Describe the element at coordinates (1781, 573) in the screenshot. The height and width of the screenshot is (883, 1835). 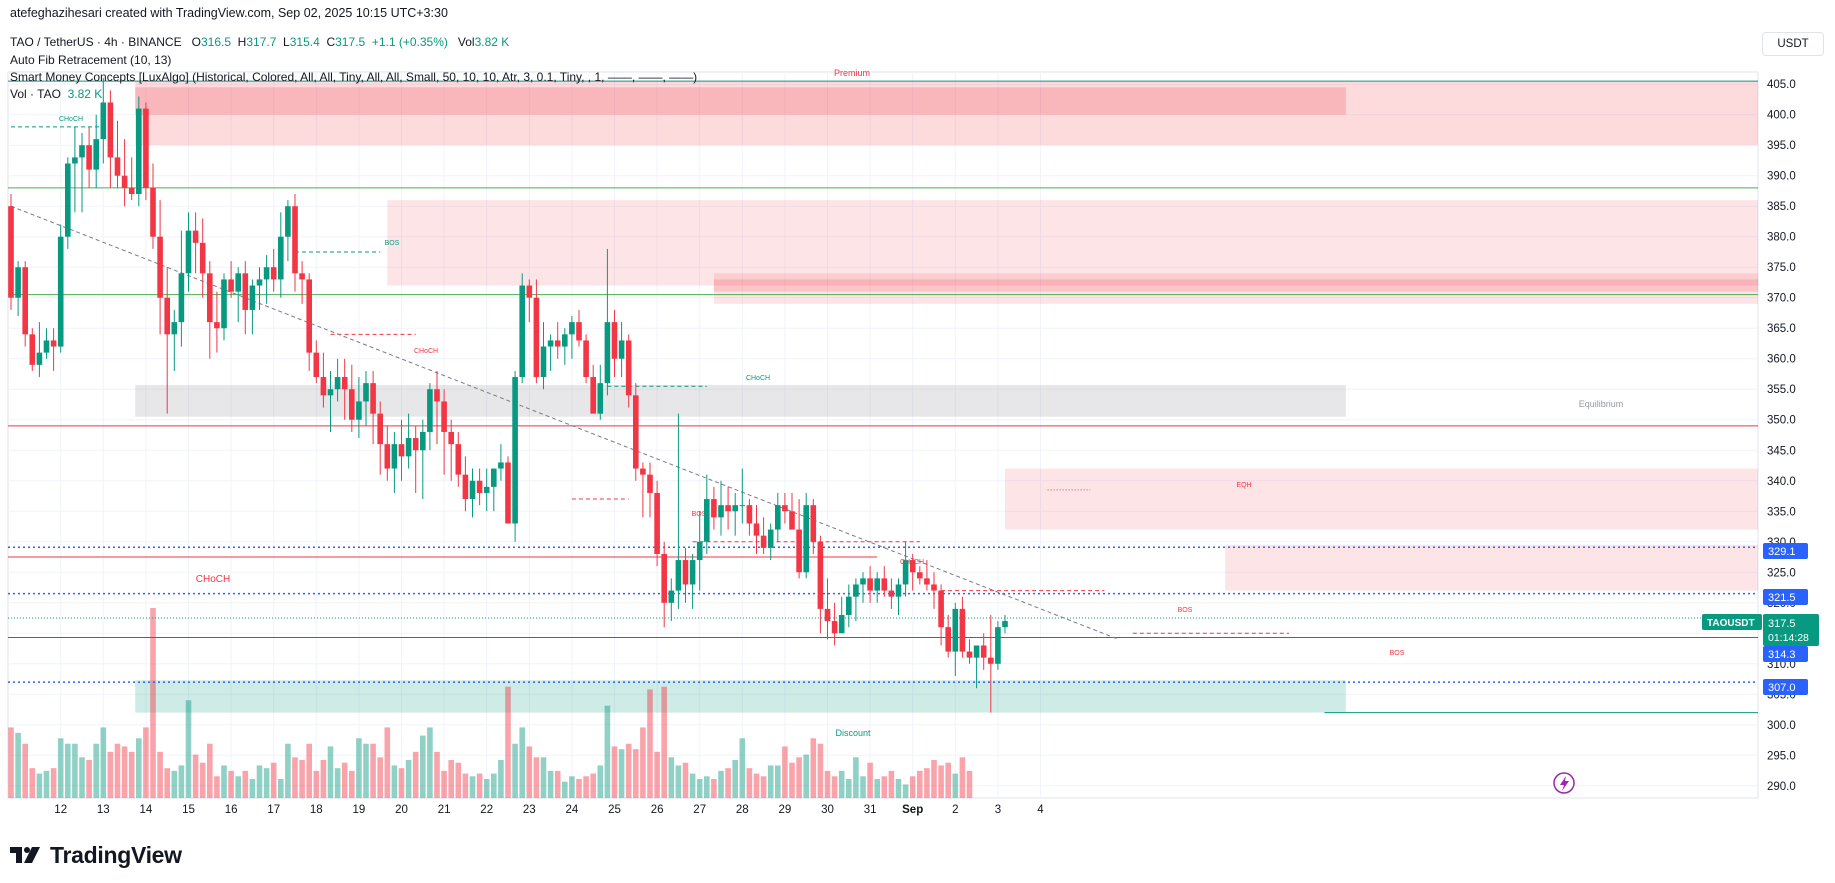
I see `y-tick-label: 325.0` at that location.